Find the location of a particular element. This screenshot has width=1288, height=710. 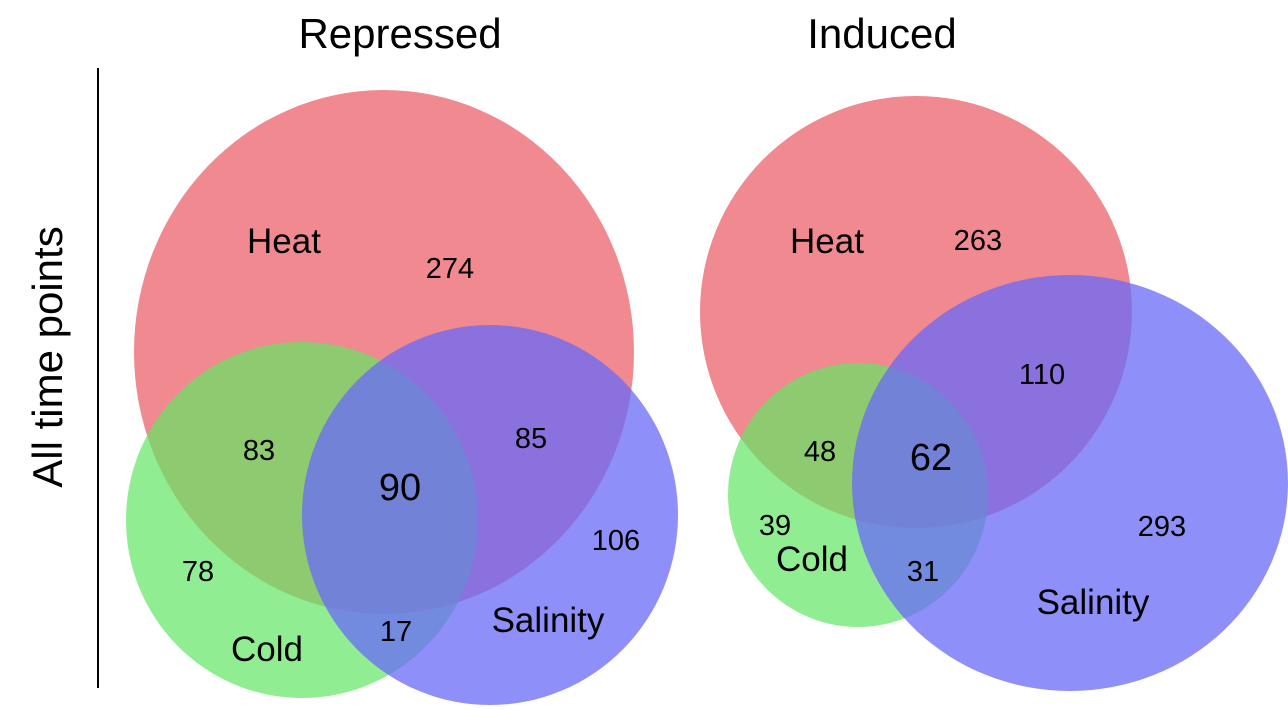

count-all-three: 62 is located at coordinates (931, 458).